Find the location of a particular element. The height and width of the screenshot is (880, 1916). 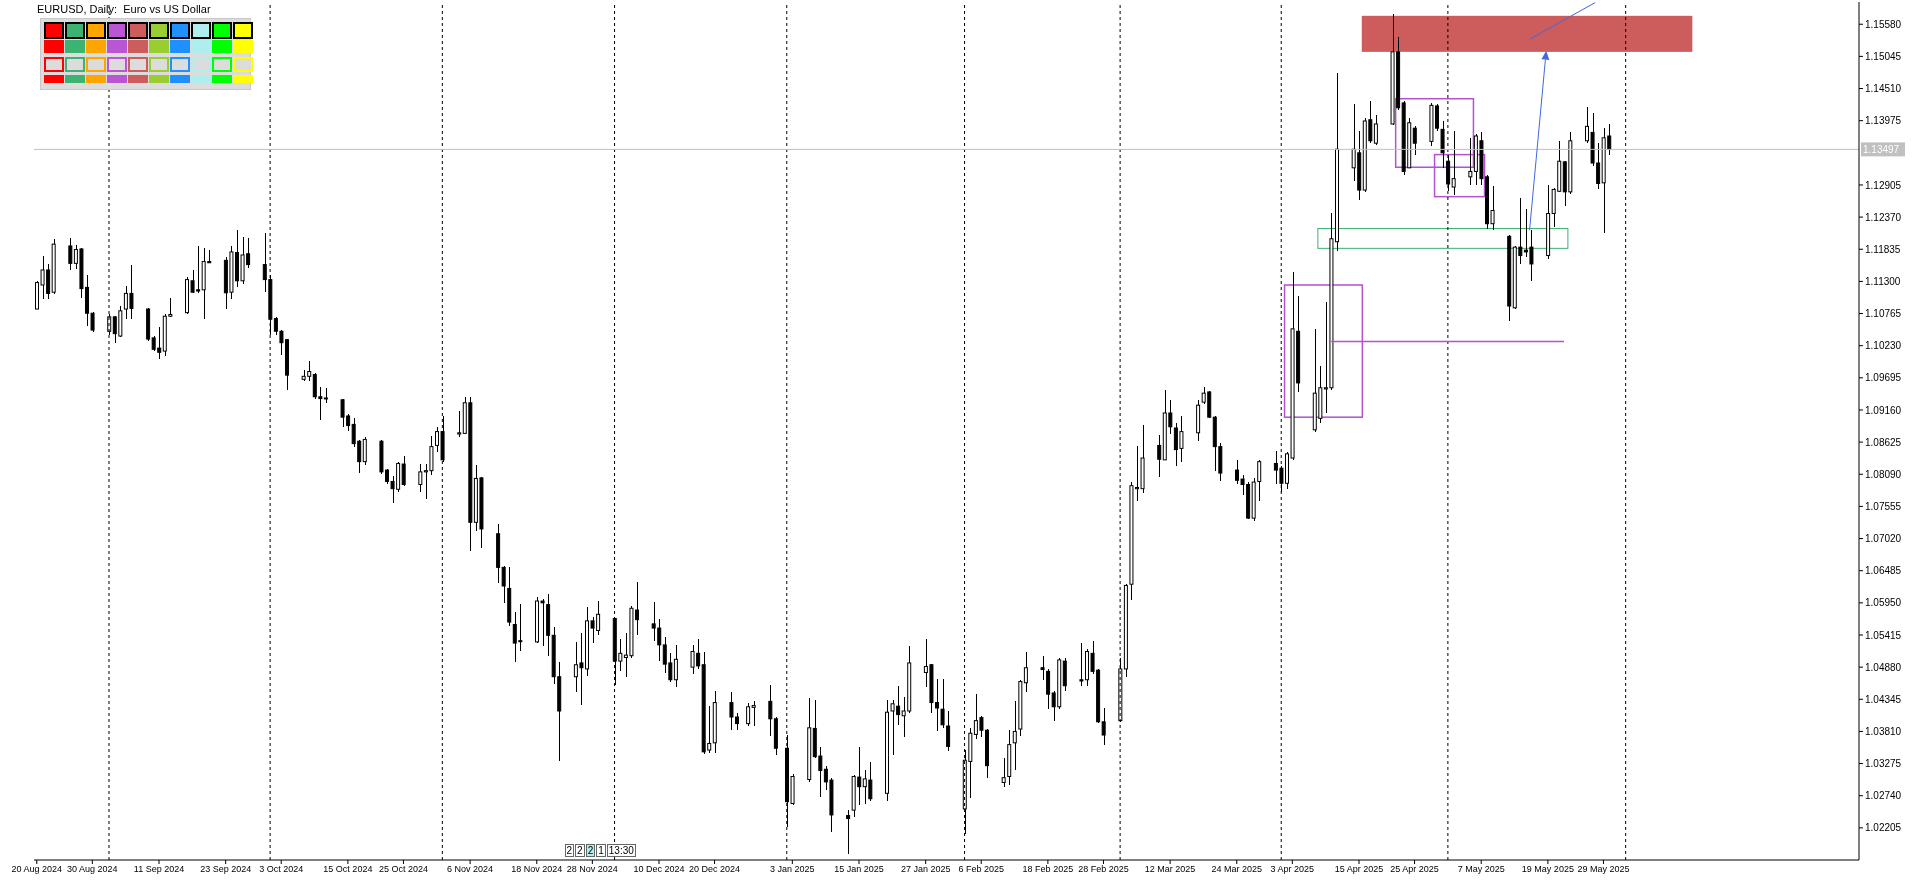

x-tick-label: 28 Nov 2024 is located at coordinates (592, 869).